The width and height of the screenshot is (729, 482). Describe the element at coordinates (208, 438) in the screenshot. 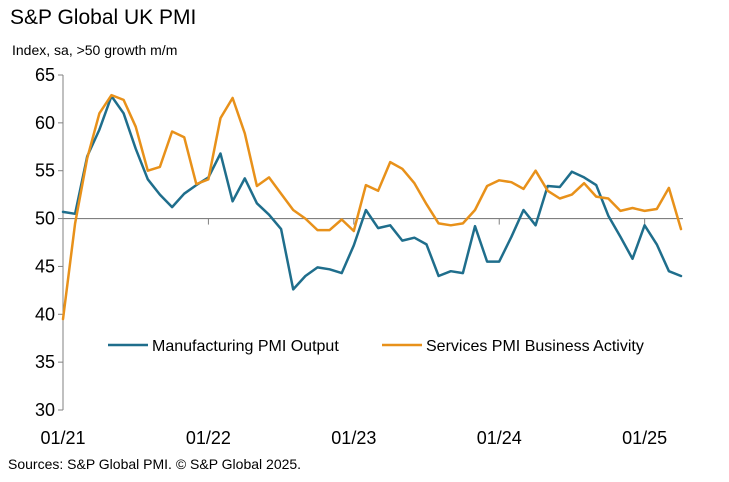

I see `x-tick-label: 01/22` at that location.